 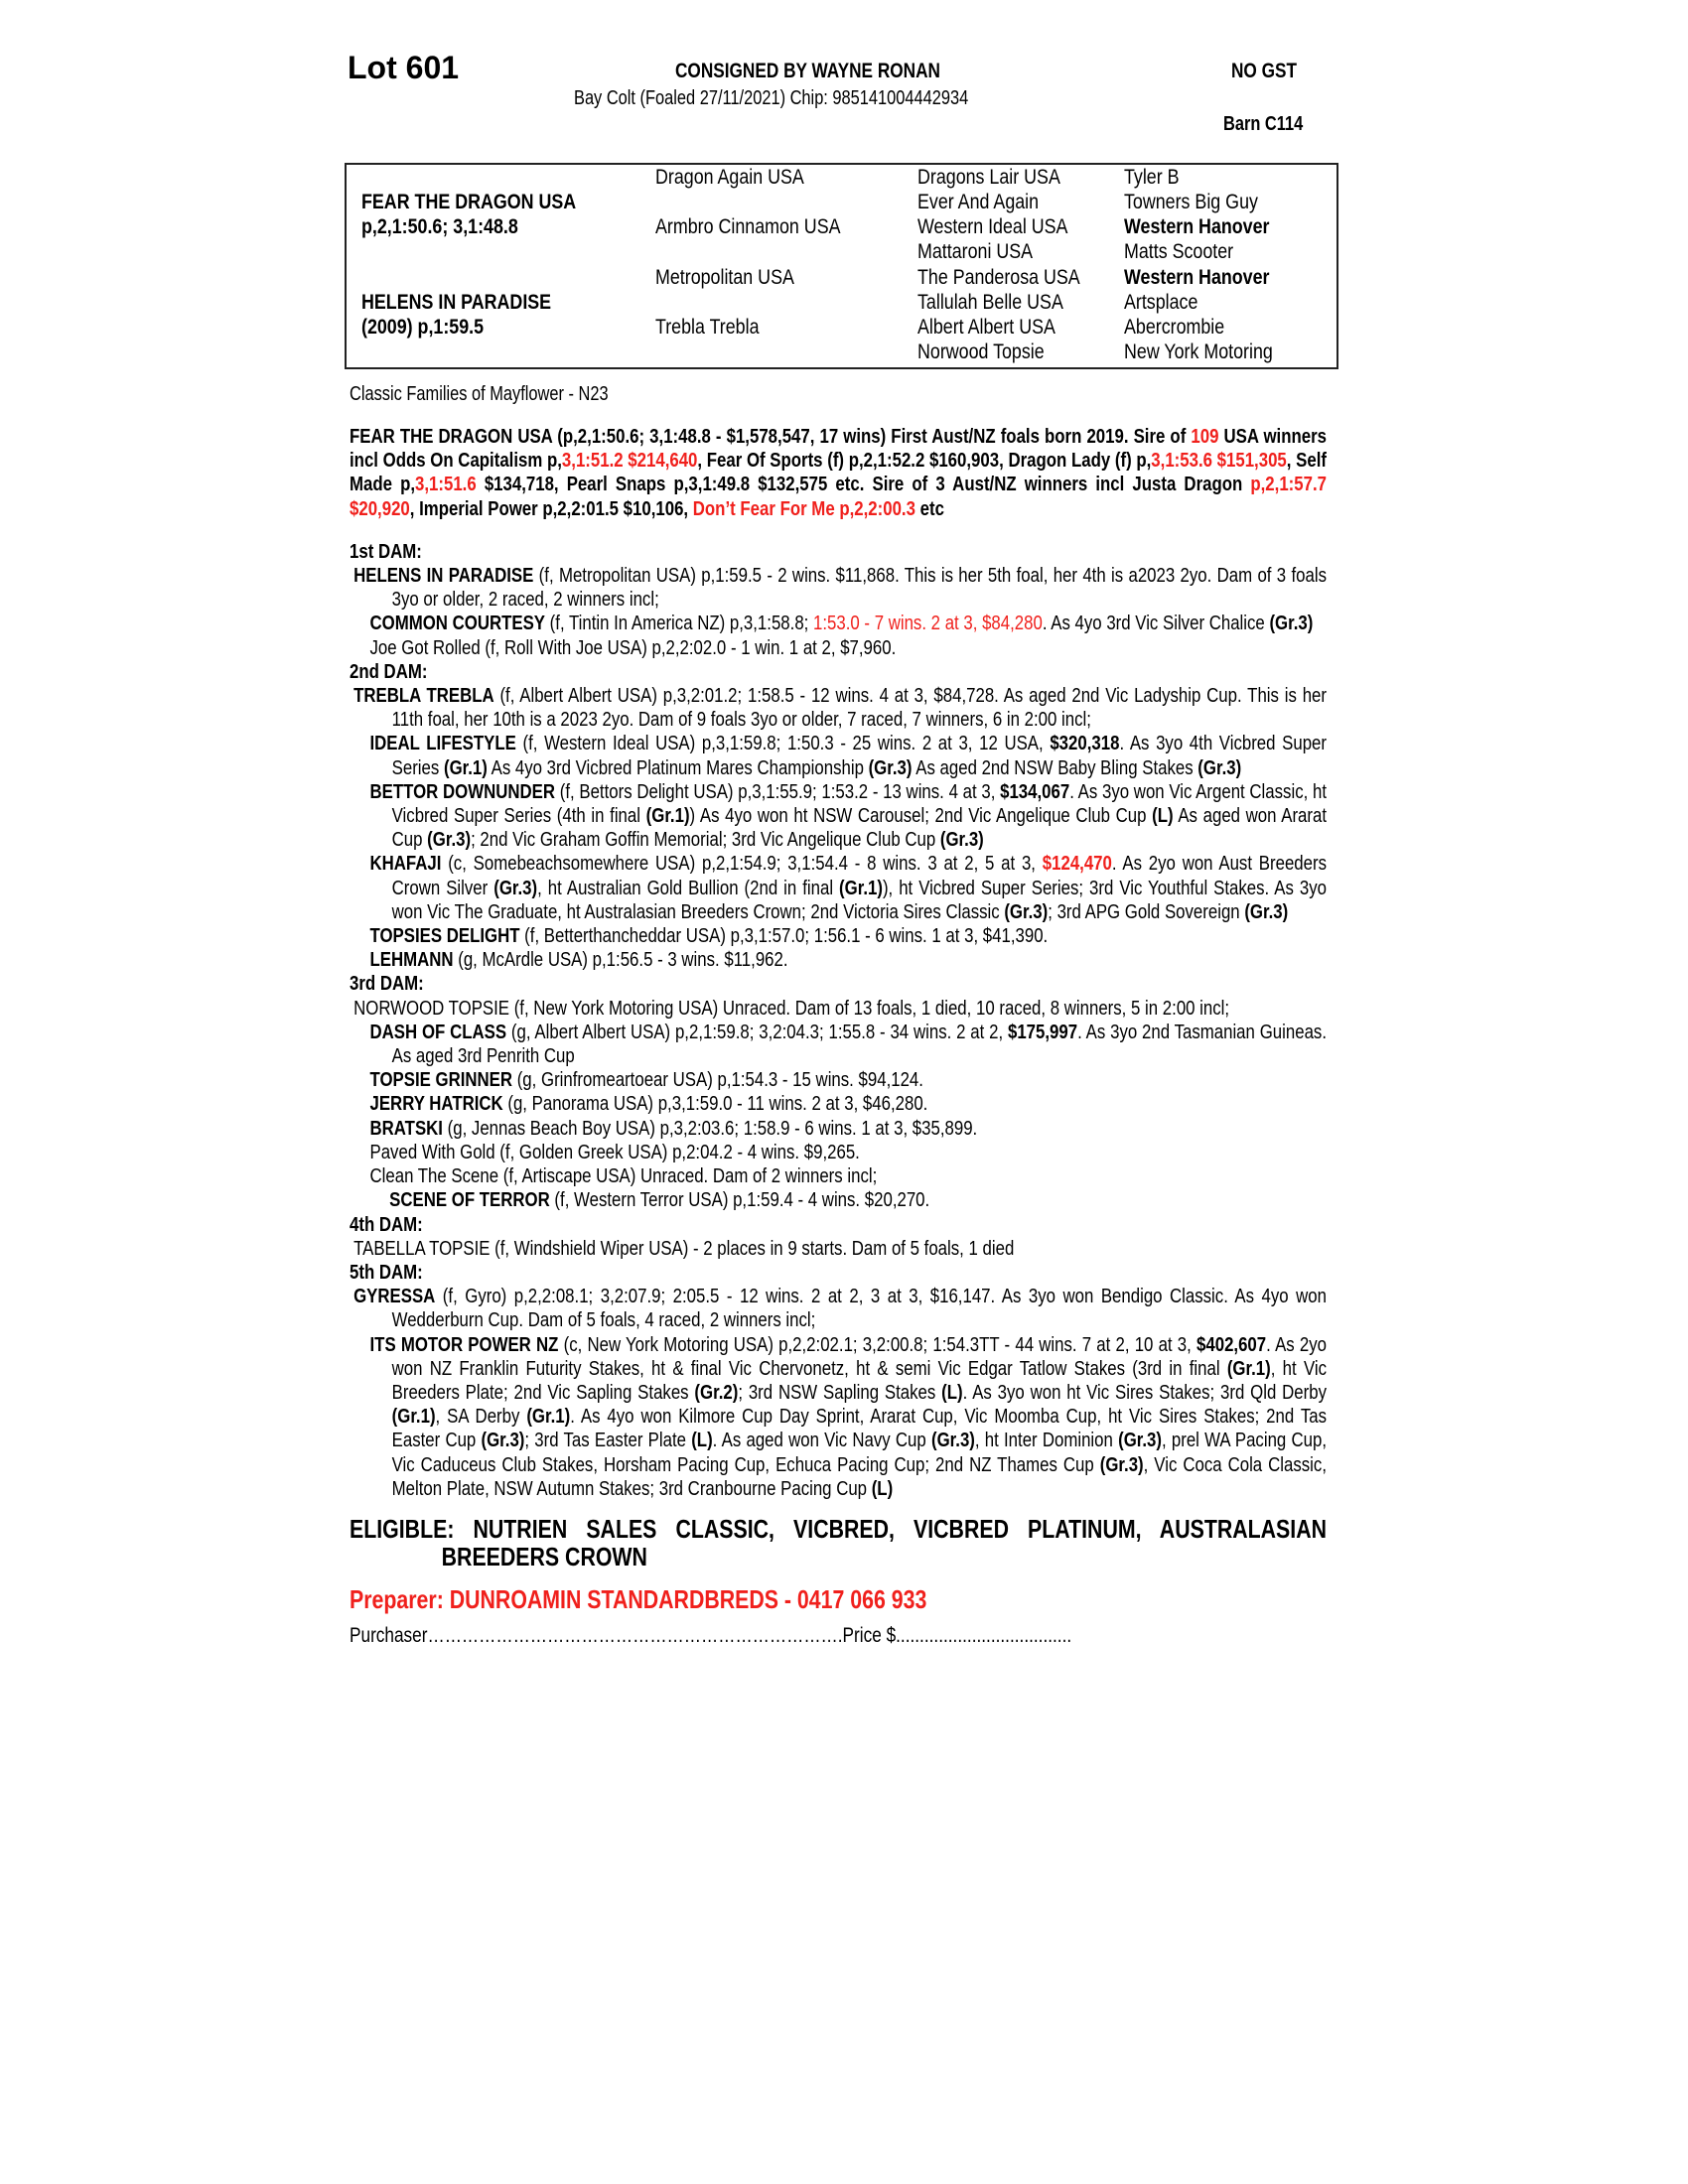 What do you see at coordinates (386, 1272) in the screenshot?
I see `dam-heading: 5th DAM:` at bounding box center [386, 1272].